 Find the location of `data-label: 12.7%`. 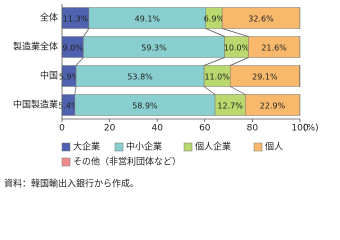

data-label: 12.7% is located at coordinates (230, 106).